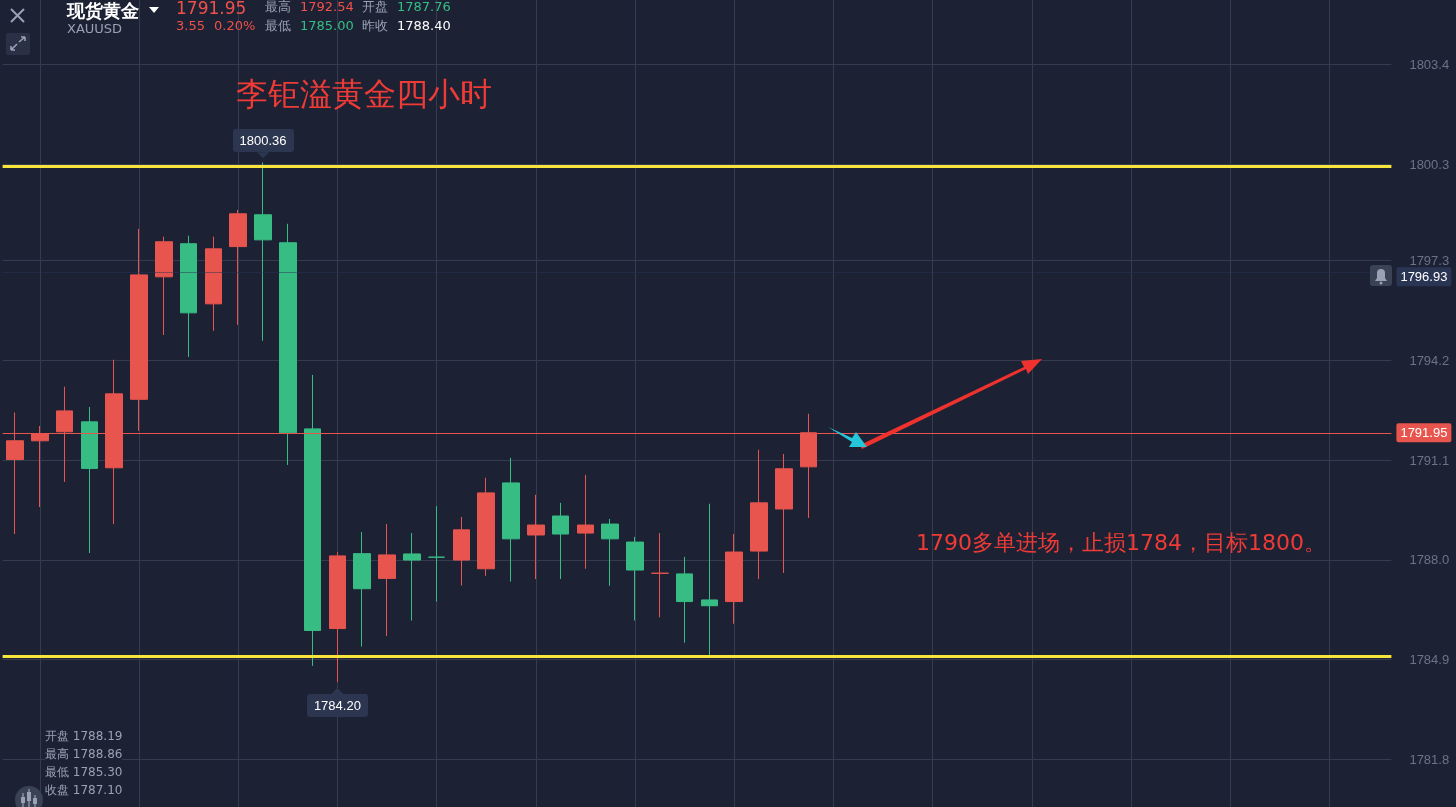 This screenshot has width=1456, height=807. I want to click on annotation: 1787.76, so click(424, 7).